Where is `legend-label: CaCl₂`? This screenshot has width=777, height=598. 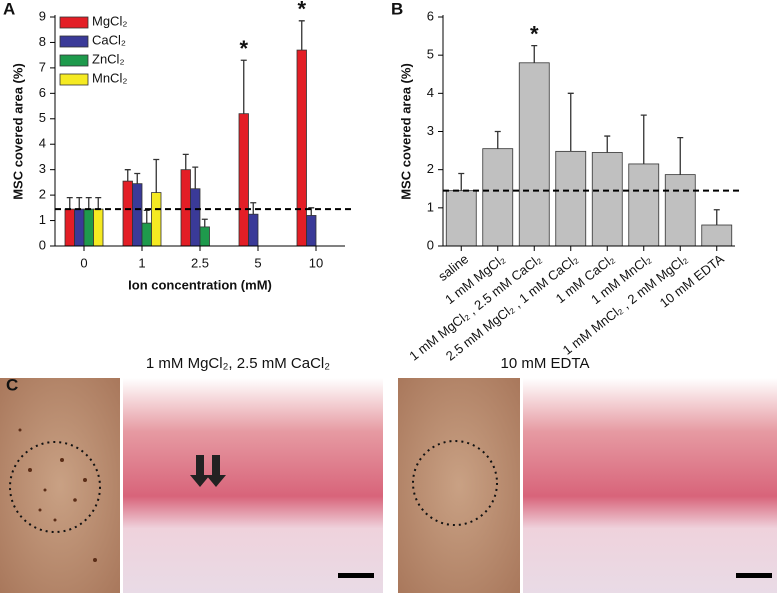
legend-label: CaCl₂ is located at coordinates (109, 39).